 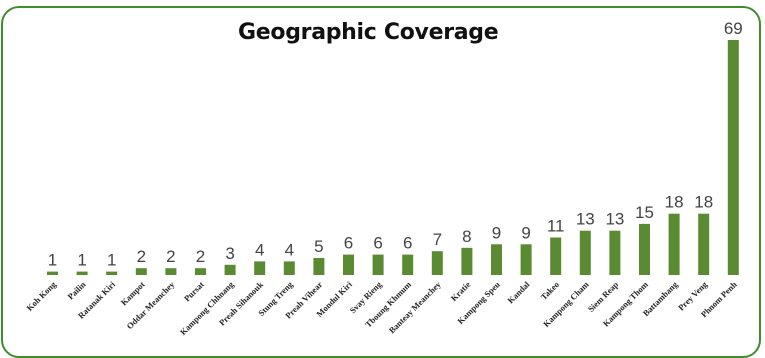 What do you see at coordinates (415, 307) in the screenshot?
I see `category-label: Banteay Meanchey` at bounding box center [415, 307].